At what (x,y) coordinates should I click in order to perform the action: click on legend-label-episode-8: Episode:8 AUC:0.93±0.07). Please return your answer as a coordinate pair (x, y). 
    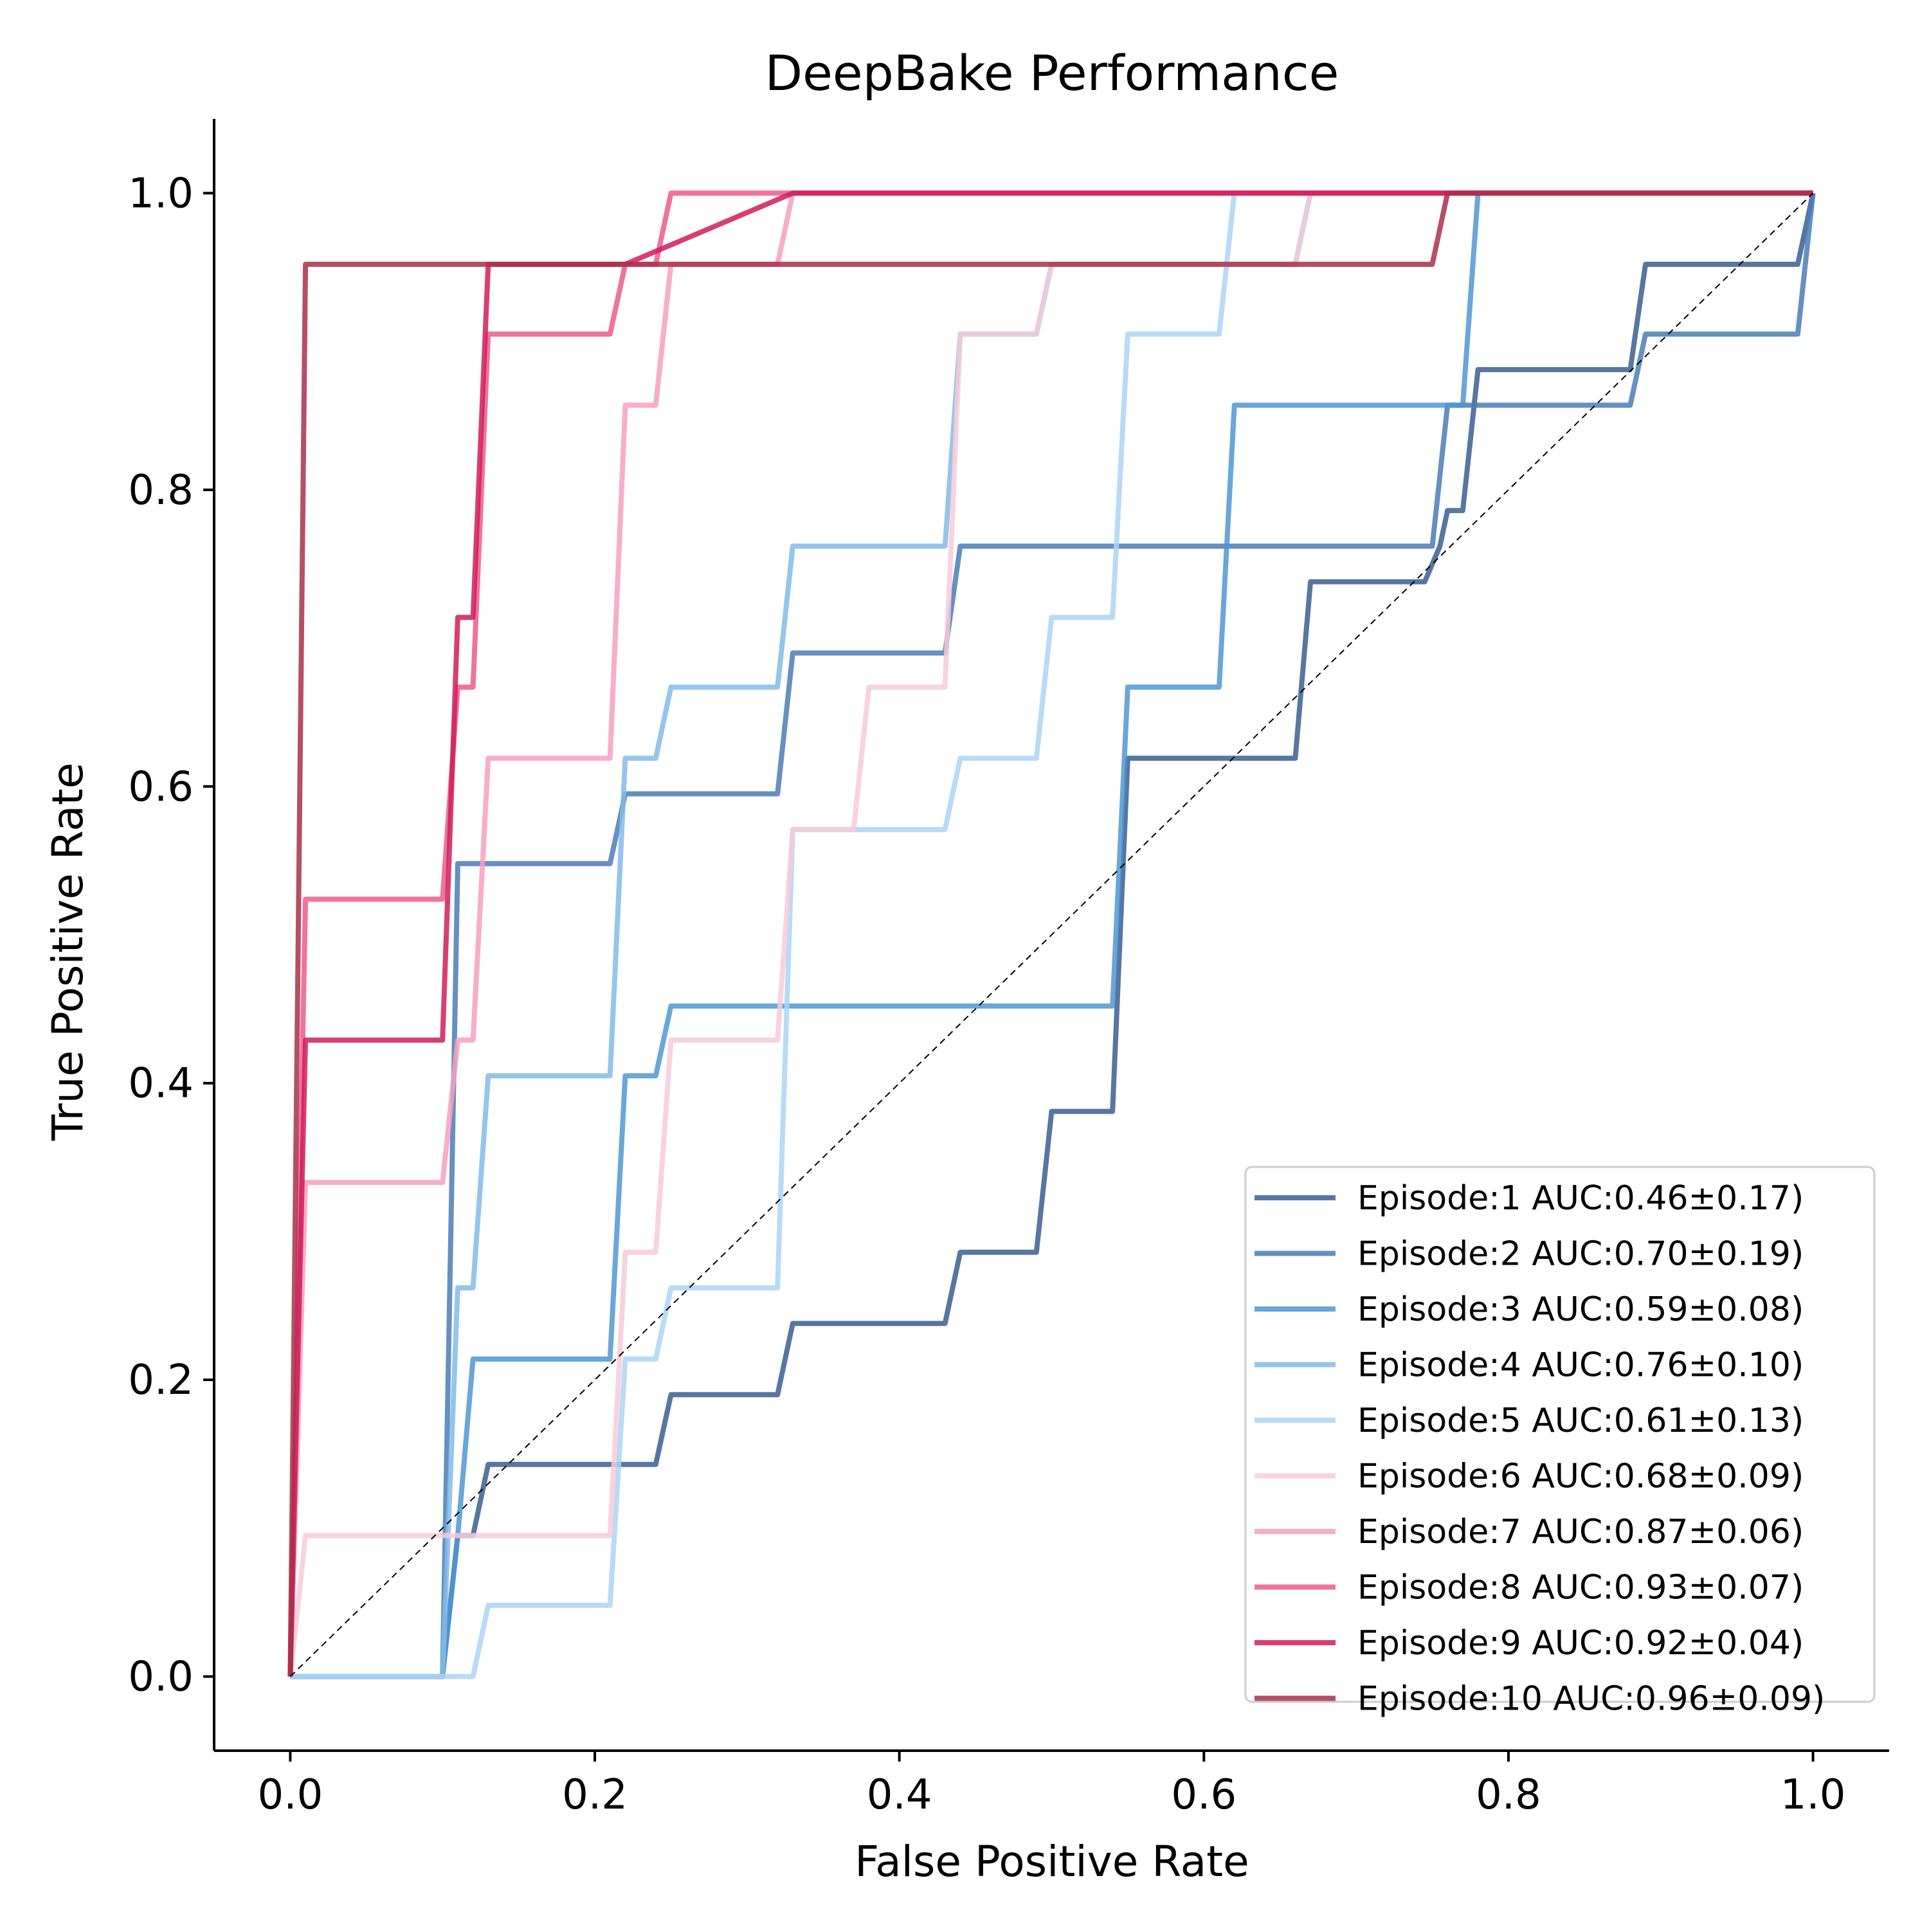
    Looking at the image, I should click on (1580, 1588).